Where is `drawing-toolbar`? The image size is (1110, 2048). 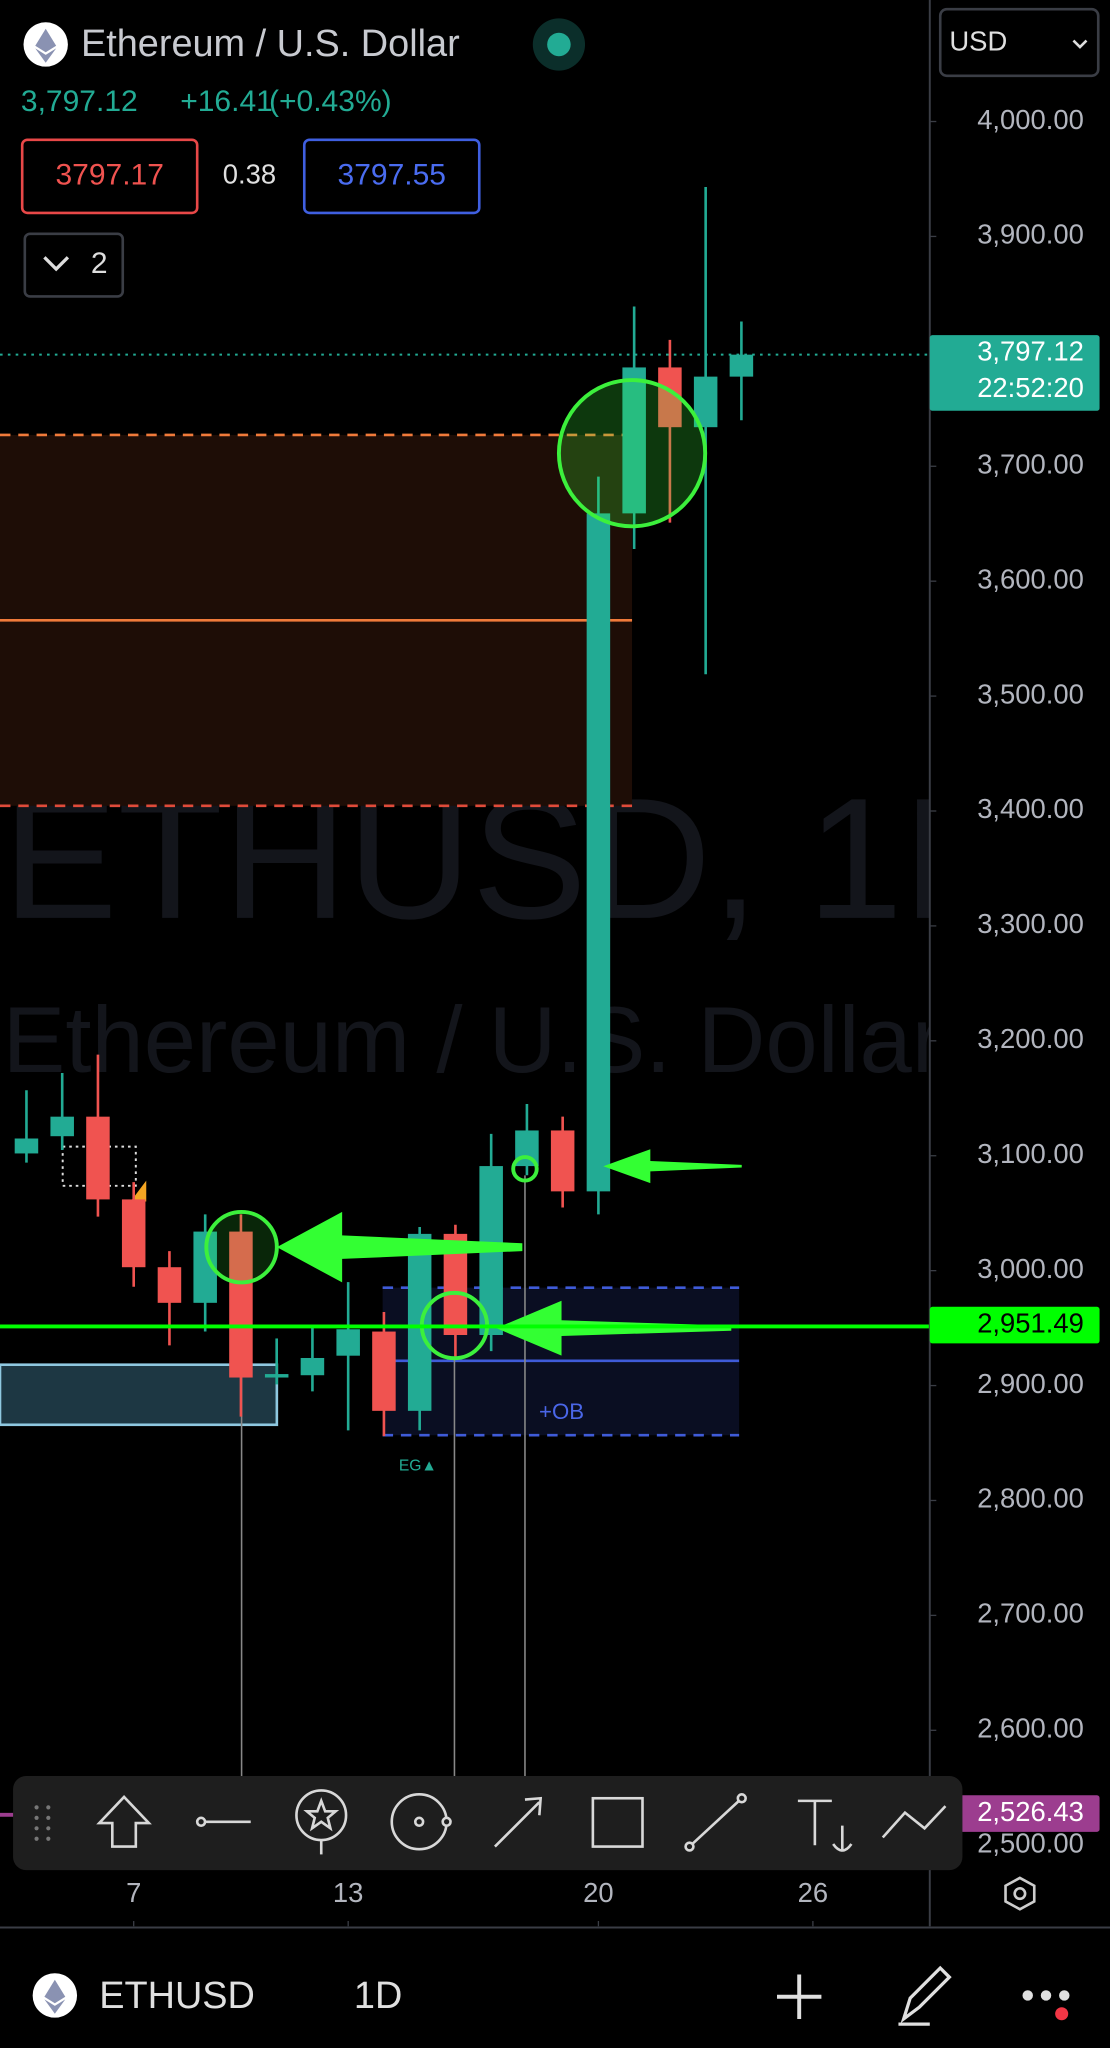 drawing-toolbar is located at coordinates (488, 1823).